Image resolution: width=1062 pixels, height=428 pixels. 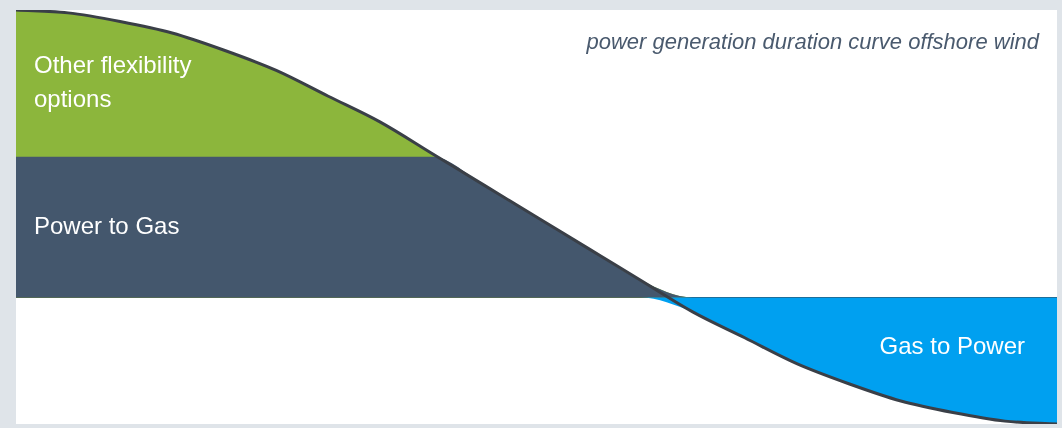 I want to click on text: power generation duration curve offshore wind, so click(x=812, y=42).